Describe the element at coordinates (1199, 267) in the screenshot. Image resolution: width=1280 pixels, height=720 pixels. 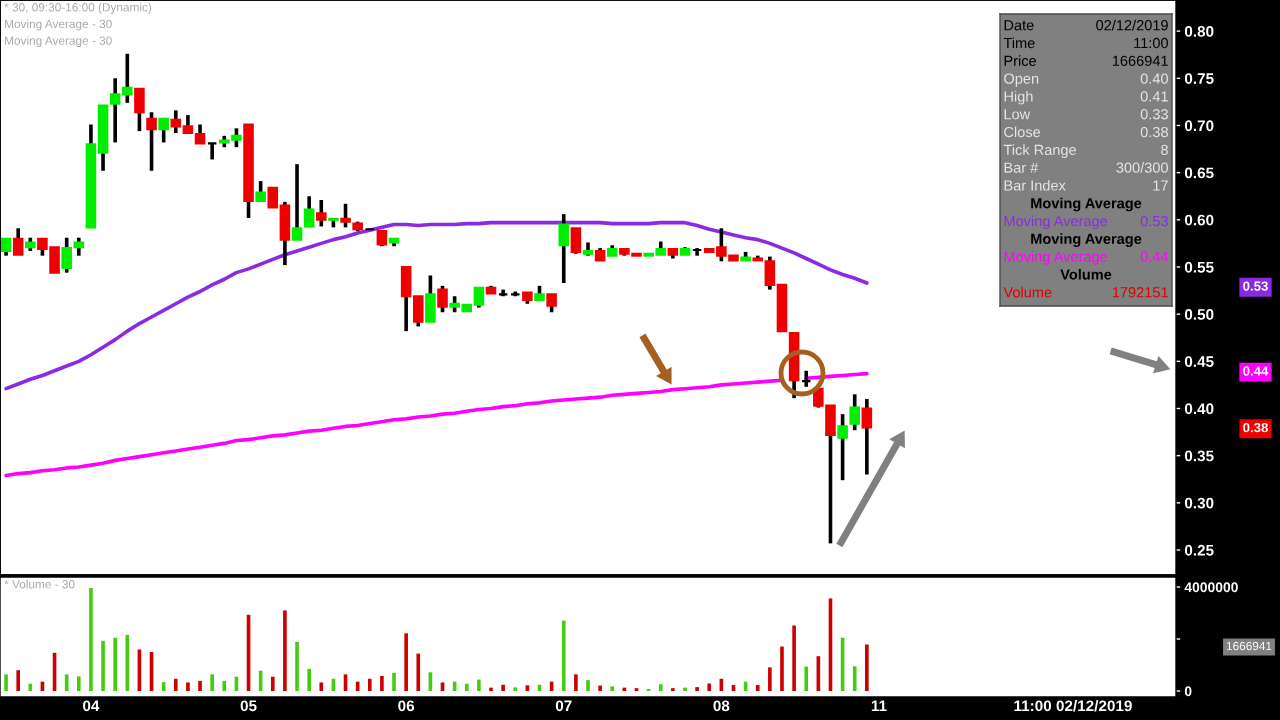
I see `y-tick-label: 0.55` at that location.